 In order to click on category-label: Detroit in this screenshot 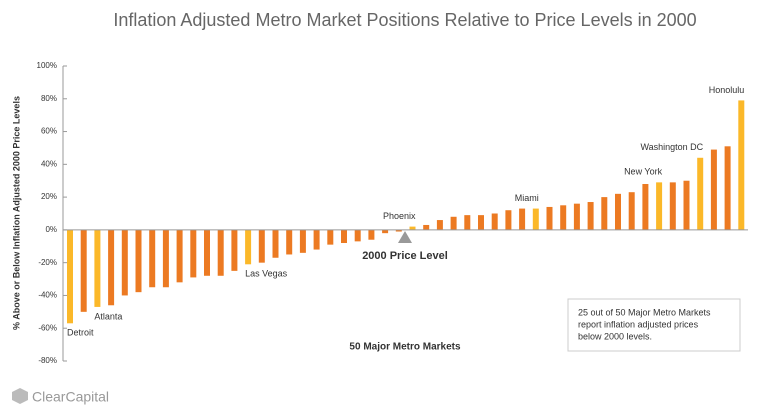, I will do `click(80, 333)`.